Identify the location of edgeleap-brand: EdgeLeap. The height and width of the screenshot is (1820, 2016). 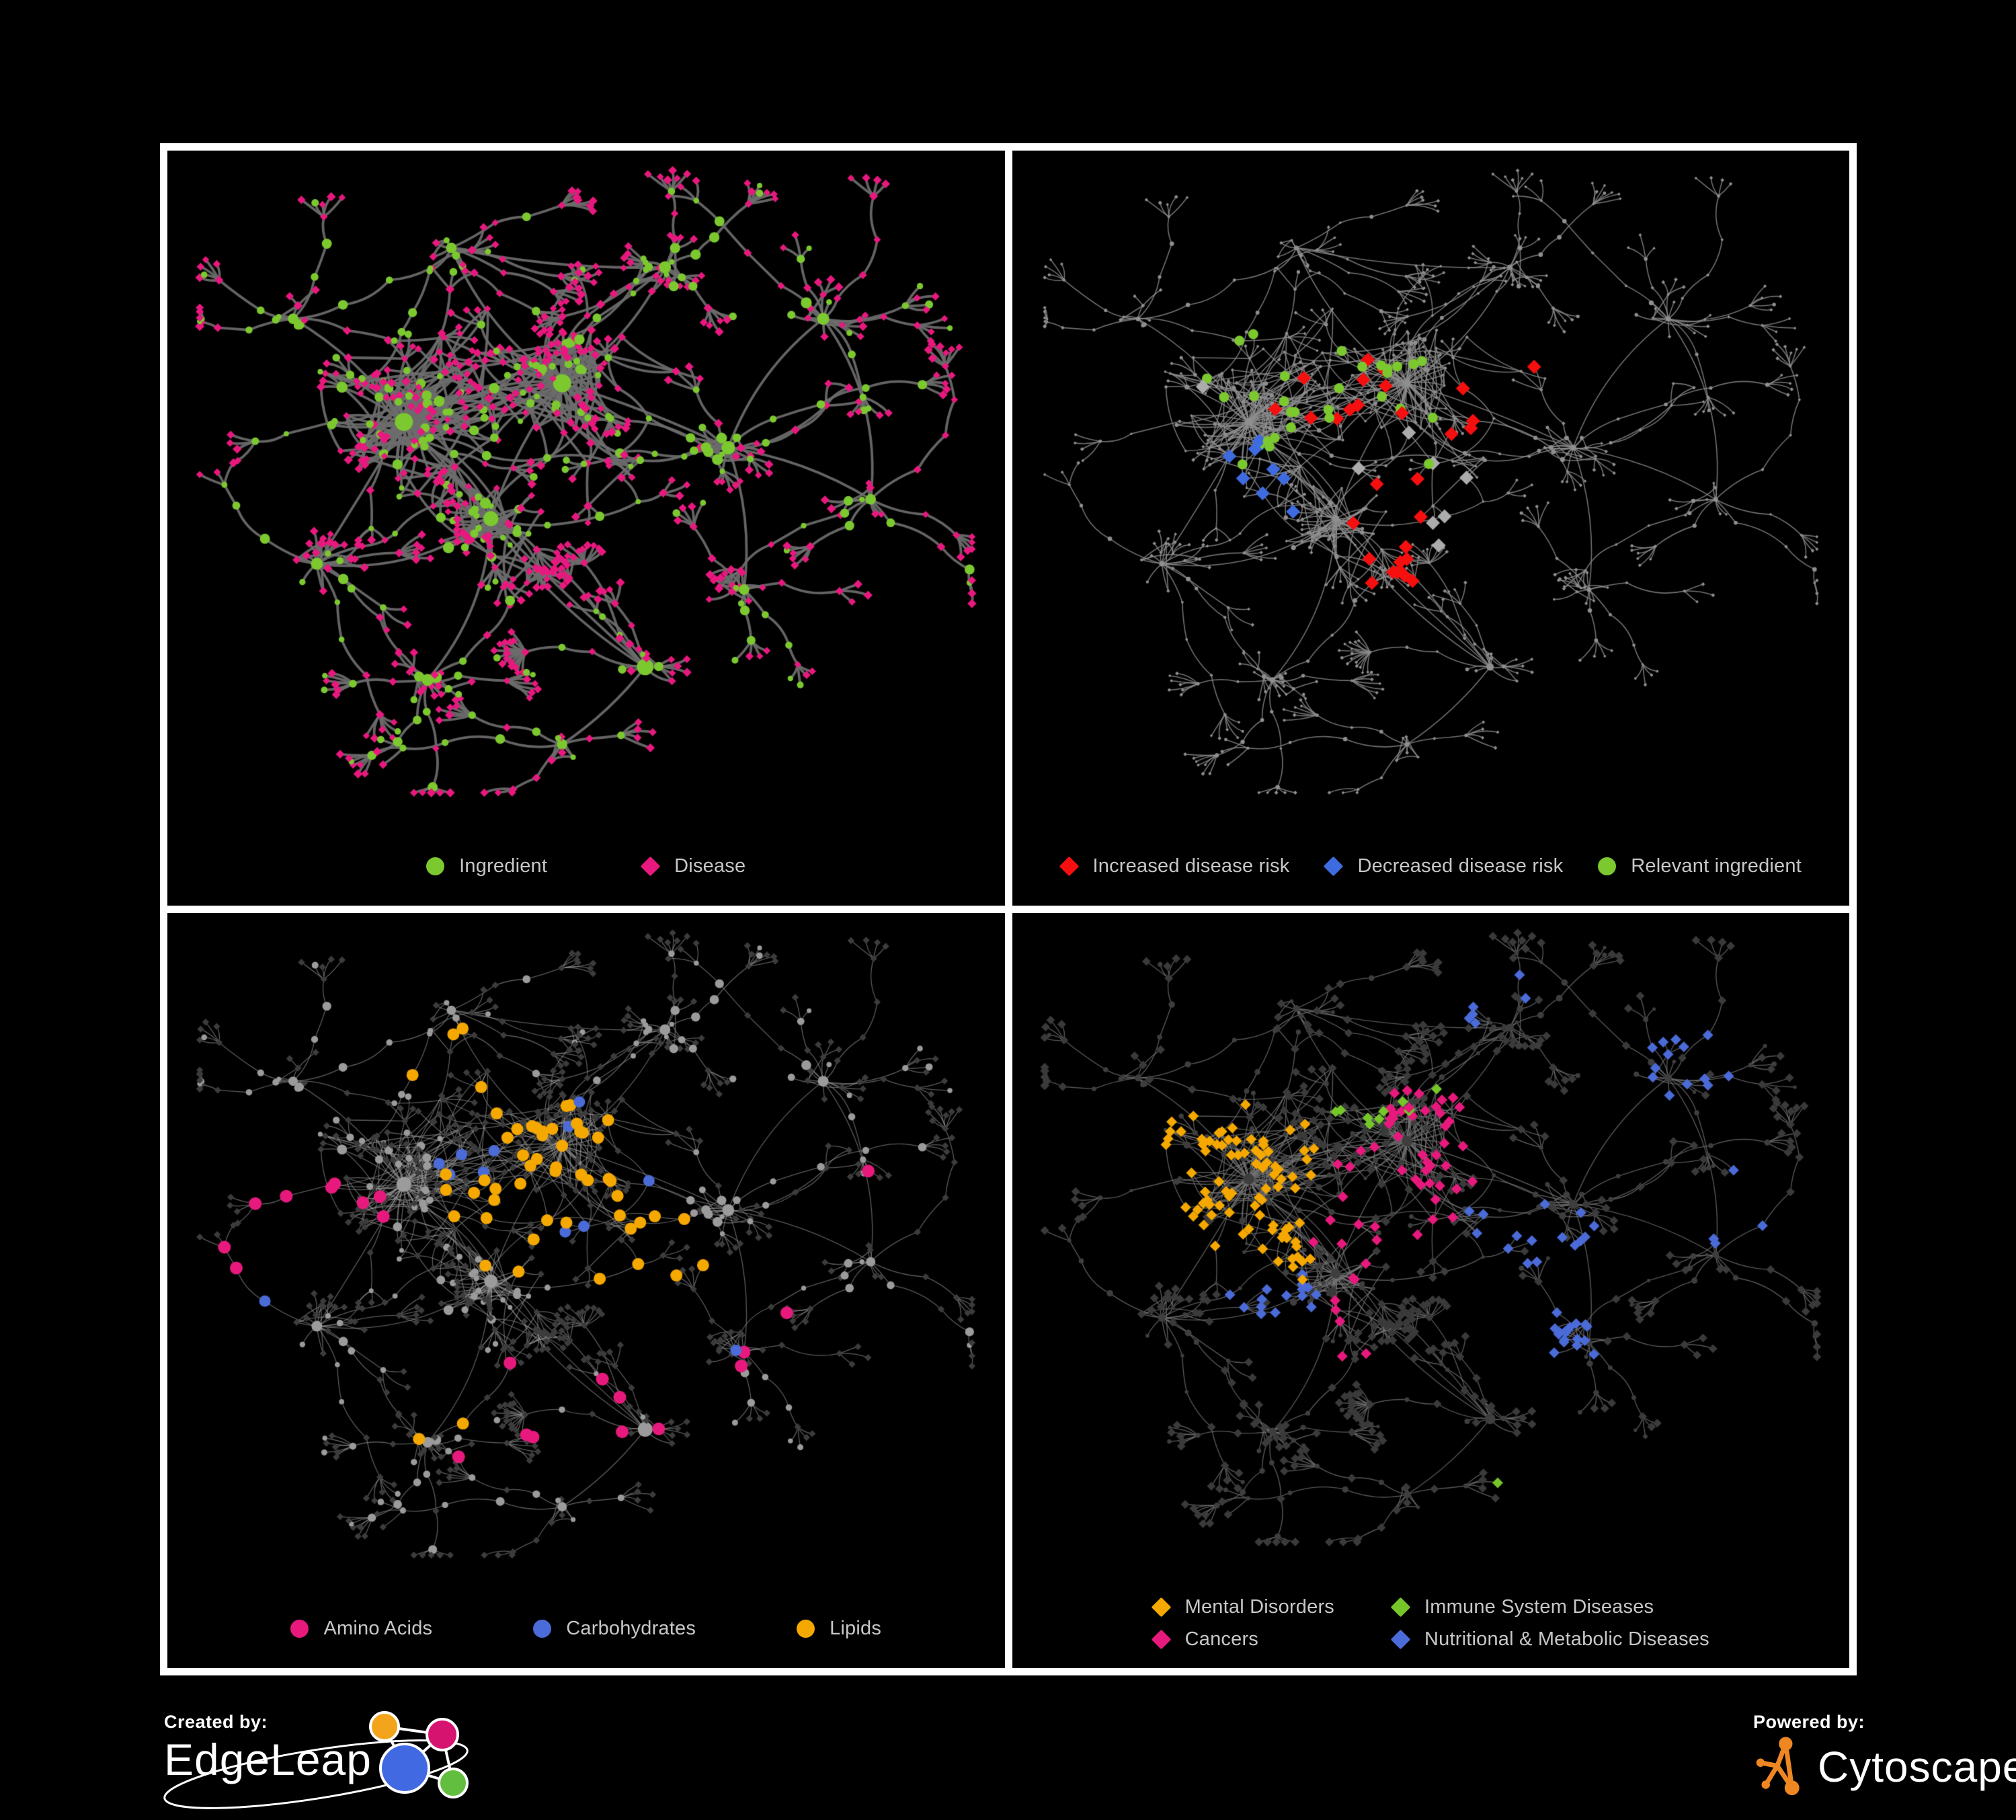
(268, 1759).